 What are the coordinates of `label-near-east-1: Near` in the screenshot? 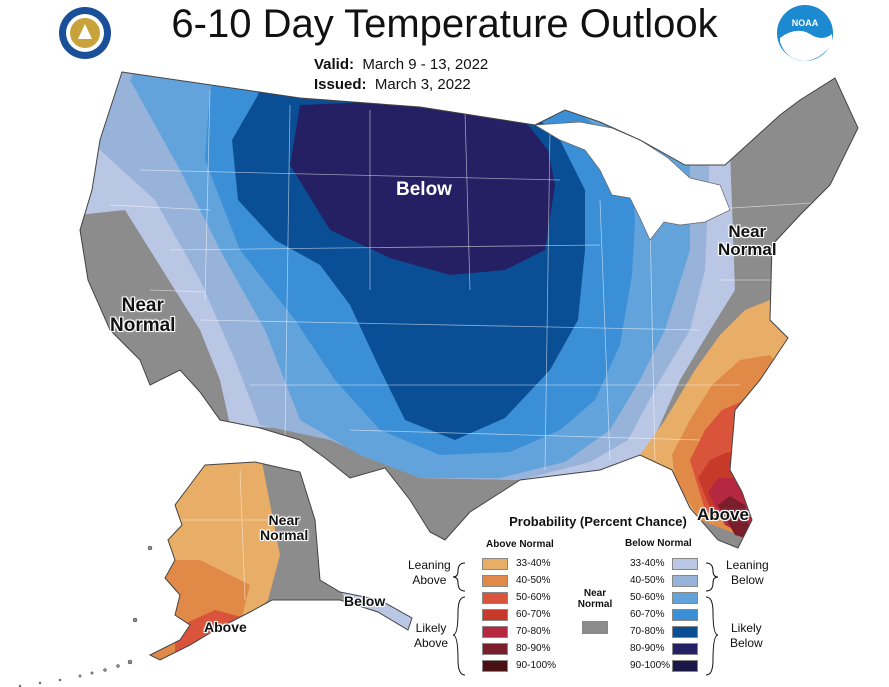 It's located at (747, 231).